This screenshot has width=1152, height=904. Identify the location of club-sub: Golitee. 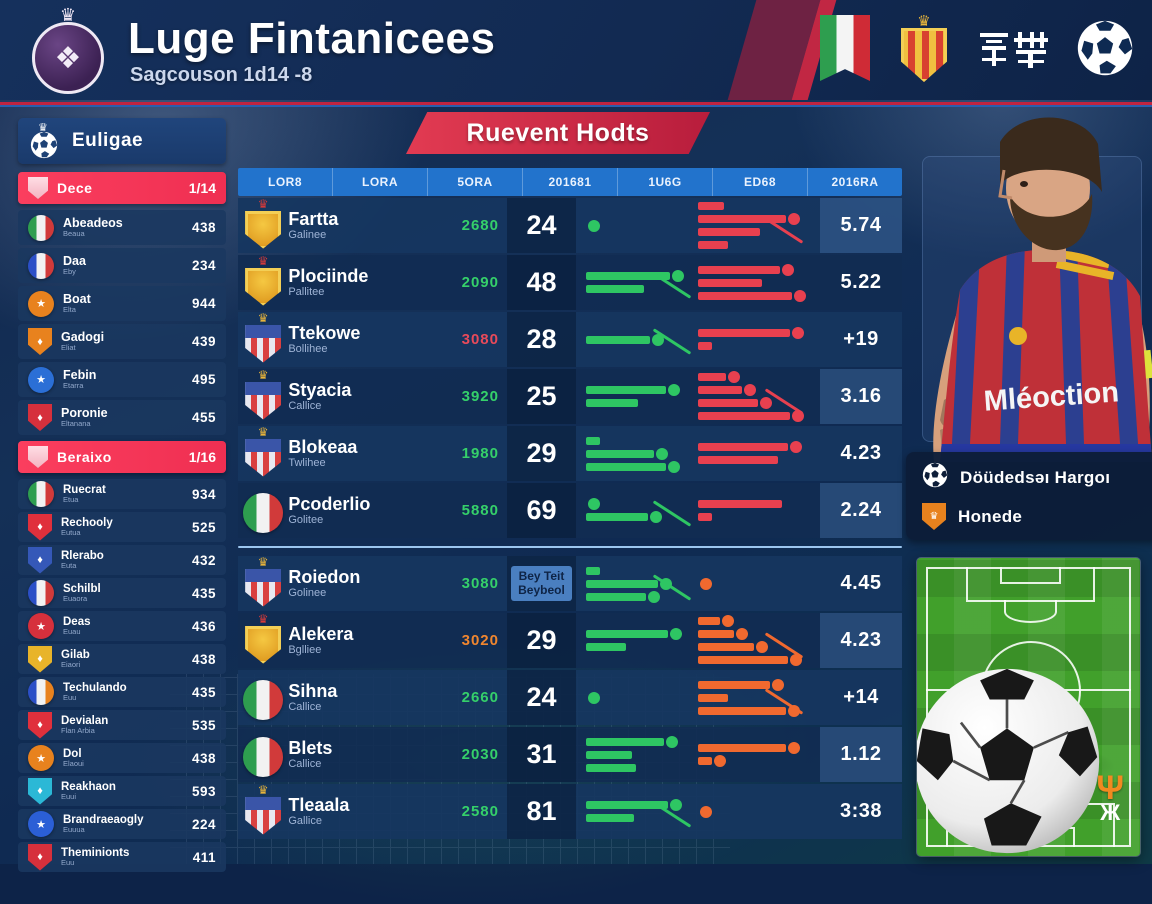
(306, 520).